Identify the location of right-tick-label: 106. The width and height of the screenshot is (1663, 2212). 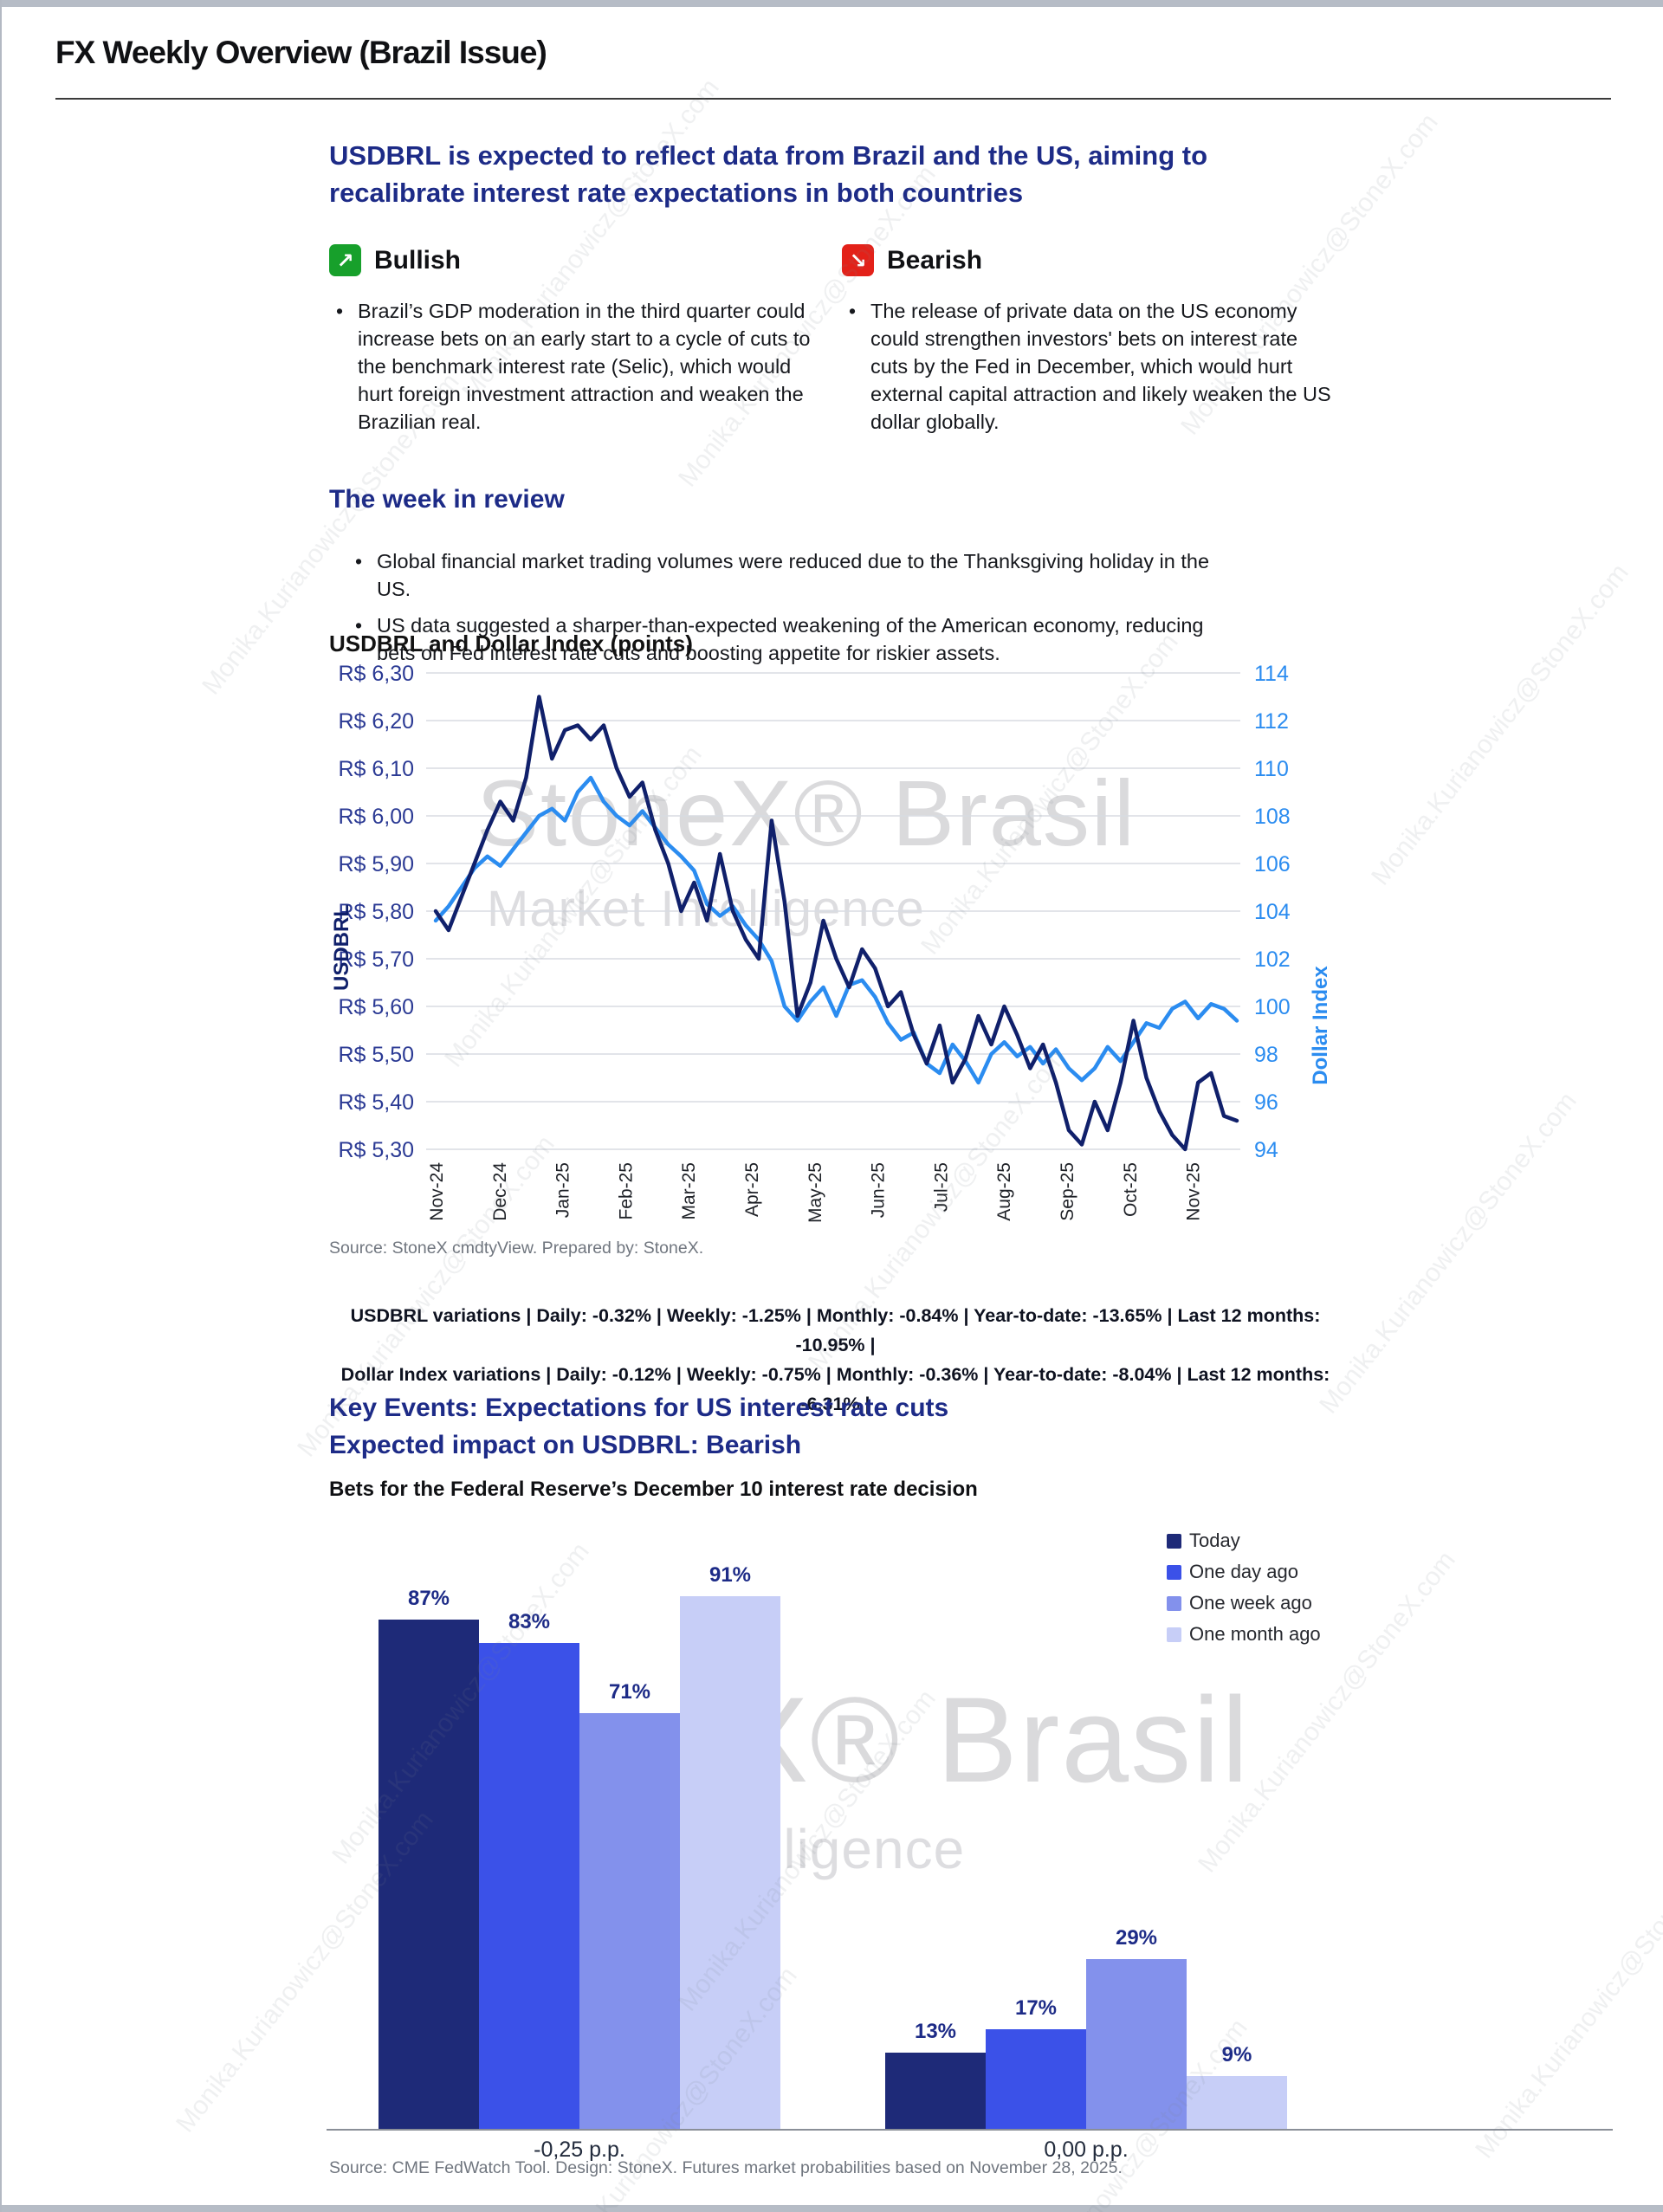
(1272, 864).